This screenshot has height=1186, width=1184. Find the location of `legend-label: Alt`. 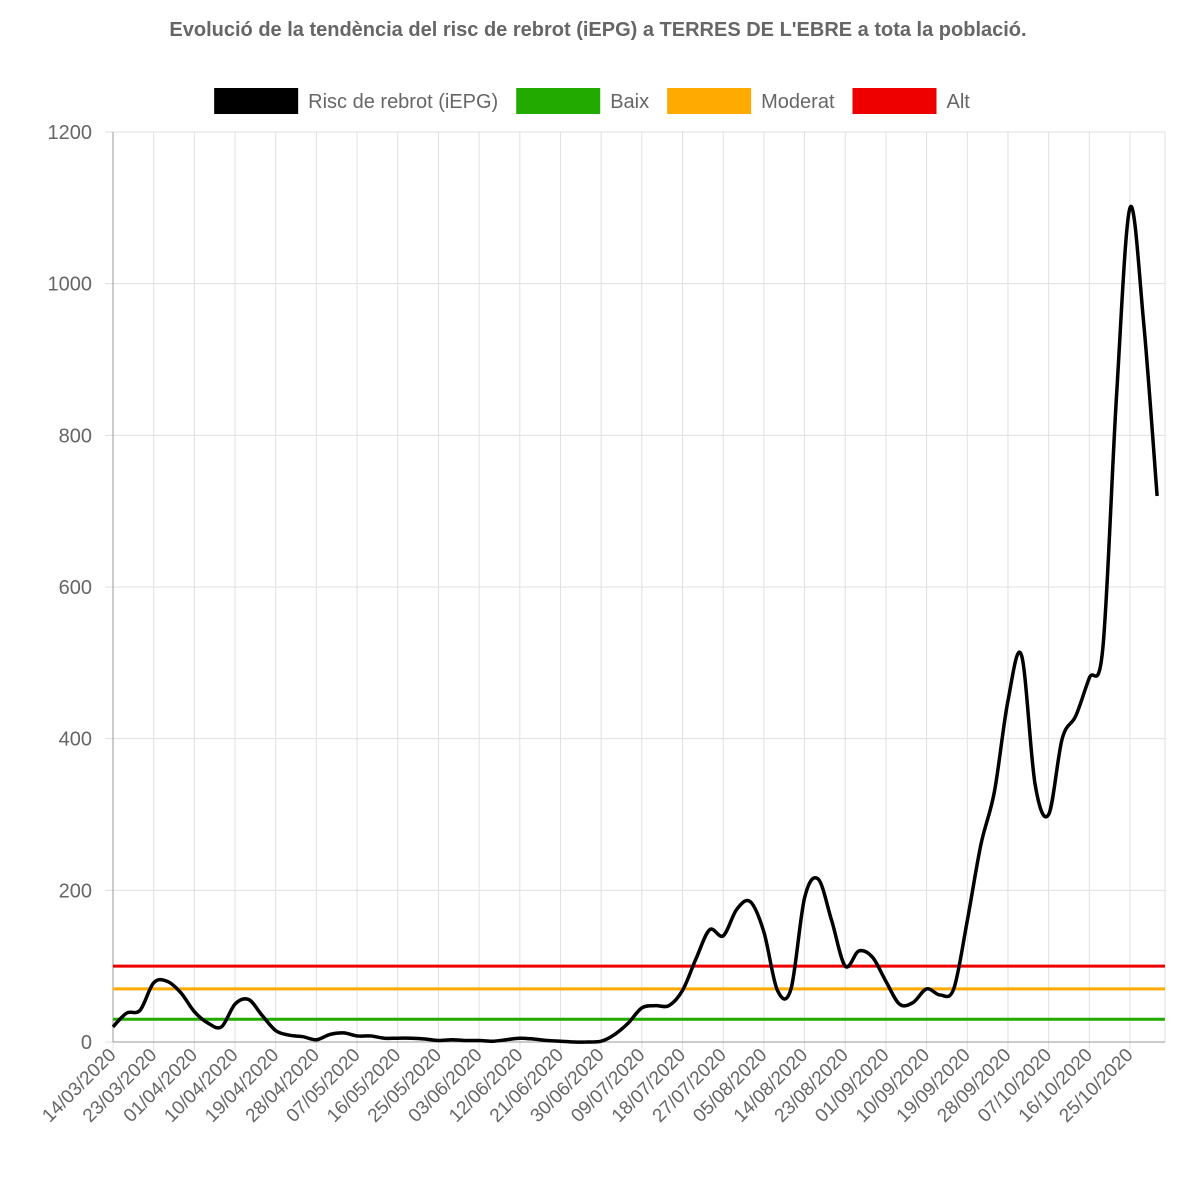

legend-label: Alt is located at coordinates (959, 102).